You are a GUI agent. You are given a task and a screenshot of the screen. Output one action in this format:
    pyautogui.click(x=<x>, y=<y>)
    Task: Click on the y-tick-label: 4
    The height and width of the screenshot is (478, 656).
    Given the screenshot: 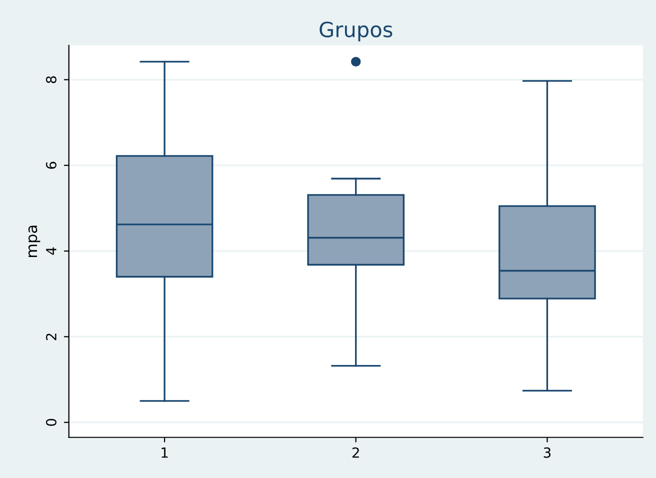 What is the action you would take?
    pyautogui.click(x=51, y=251)
    